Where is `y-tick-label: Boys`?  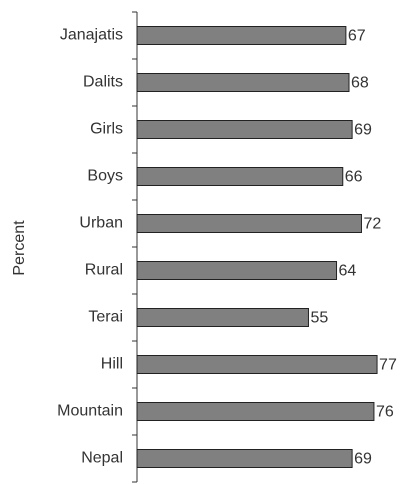
y-tick-label: Boys is located at coordinates (105, 176).